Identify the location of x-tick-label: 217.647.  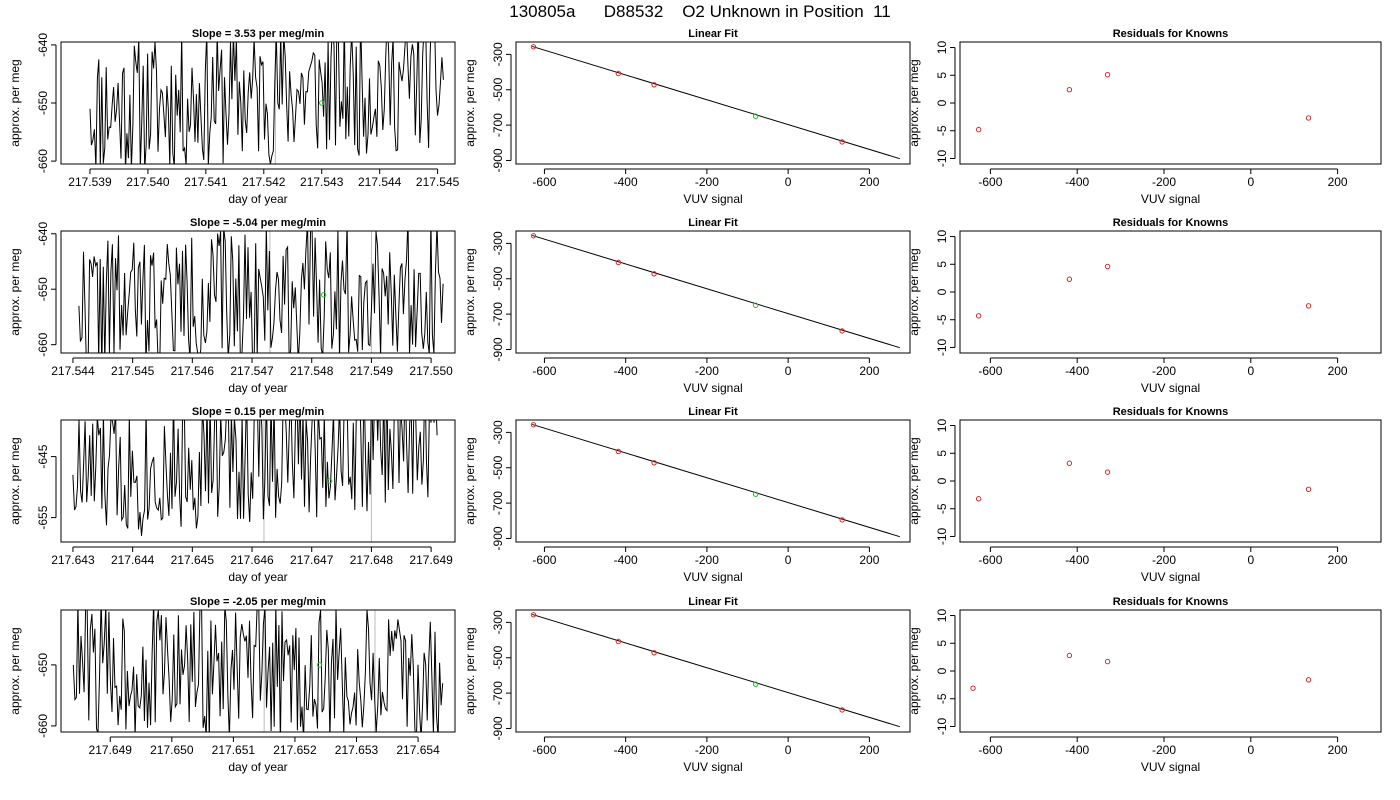
(312, 560).